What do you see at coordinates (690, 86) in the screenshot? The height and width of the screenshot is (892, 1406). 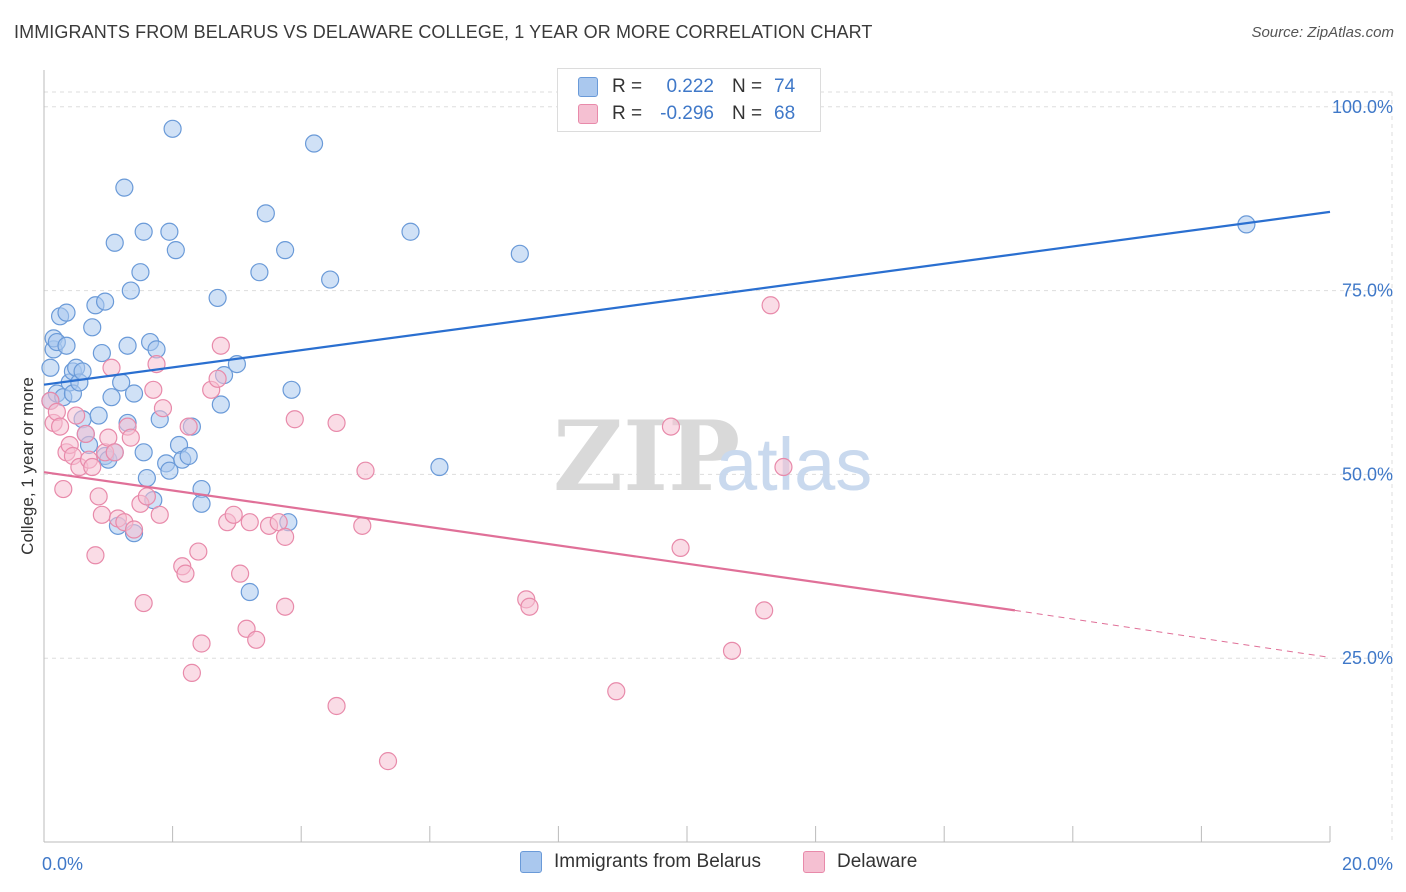 I see `belarus-r-value: 0.222` at bounding box center [690, 86].